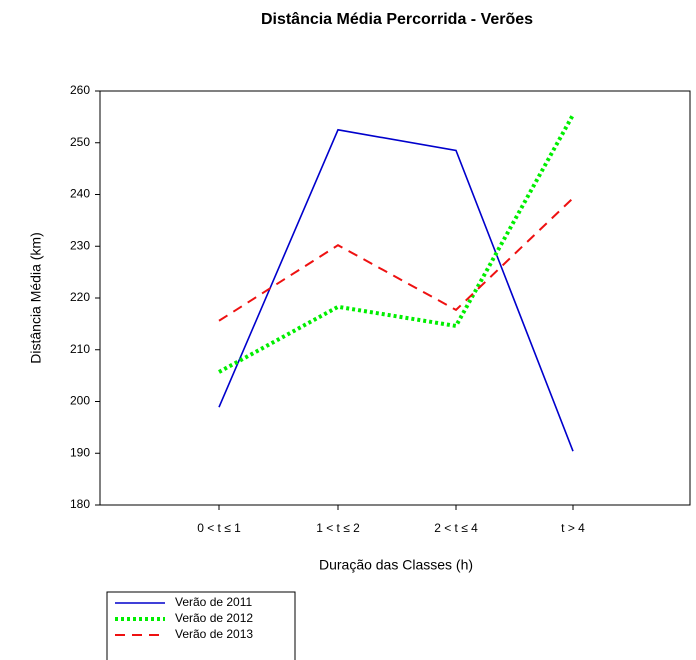 This screenshot has width=696, height=660. I want to click on y-tick-label: 190, so click(80, 452).